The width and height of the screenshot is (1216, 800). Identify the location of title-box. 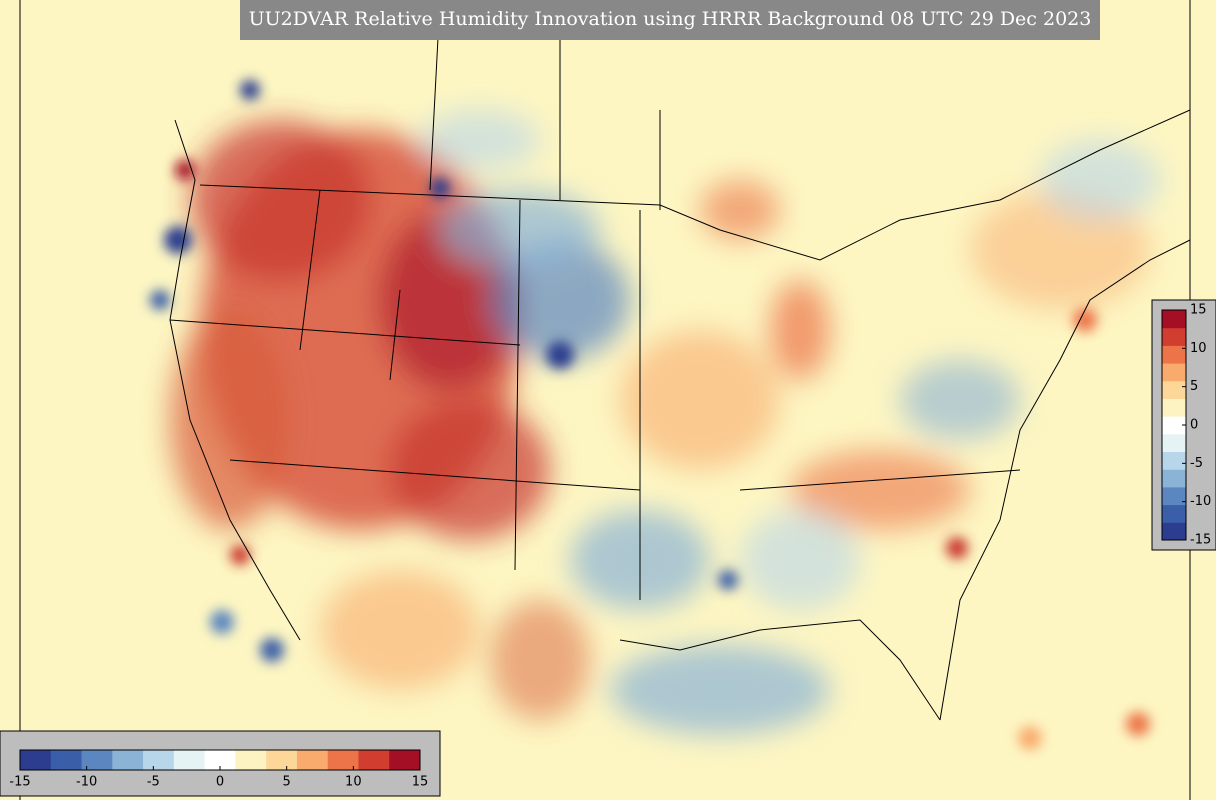
(670, 20).